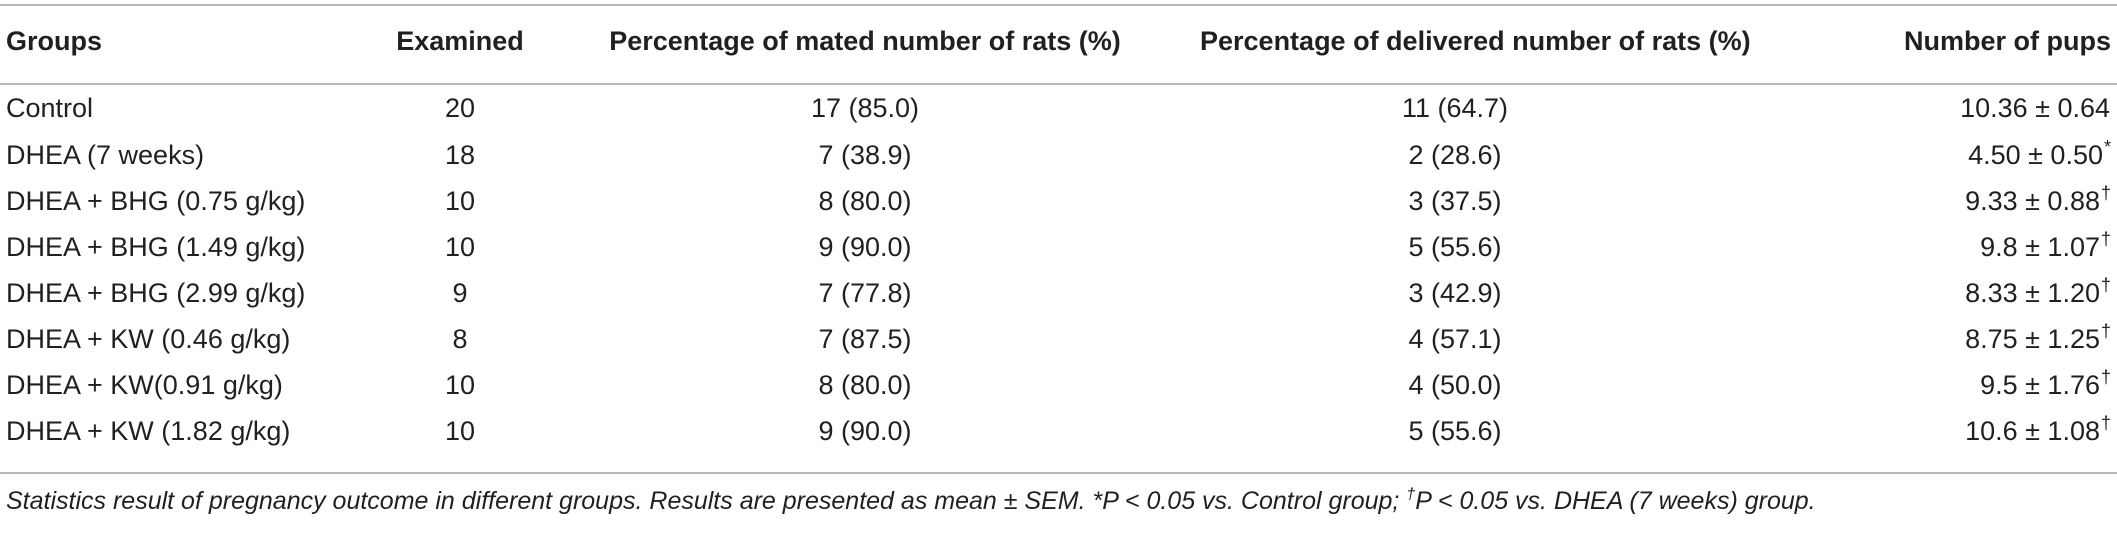 Image resolution: width=2117 pixels, height=533 pixels. I want to click on cell-group: DHEA + BHG (2.99 g/kg), so click(155, 293).